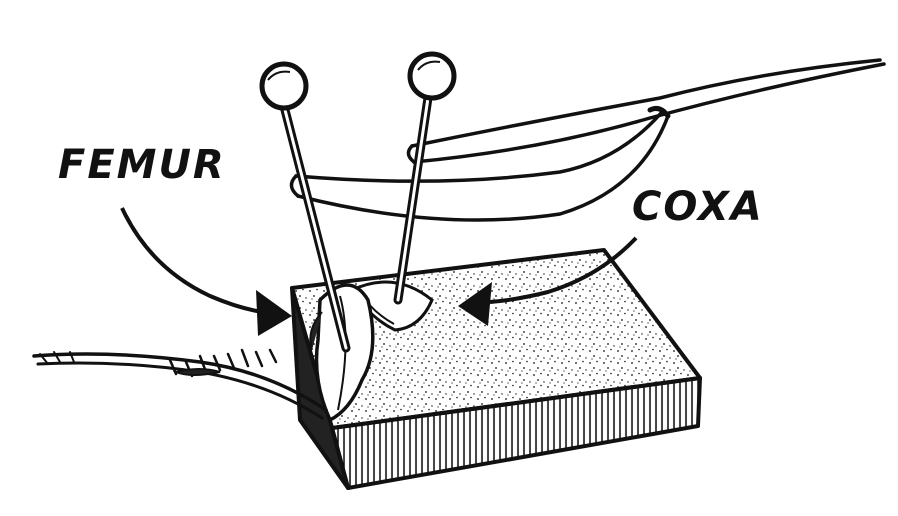 The image size is (898, 516). I want to click on femur-piece, so click(342, 353).